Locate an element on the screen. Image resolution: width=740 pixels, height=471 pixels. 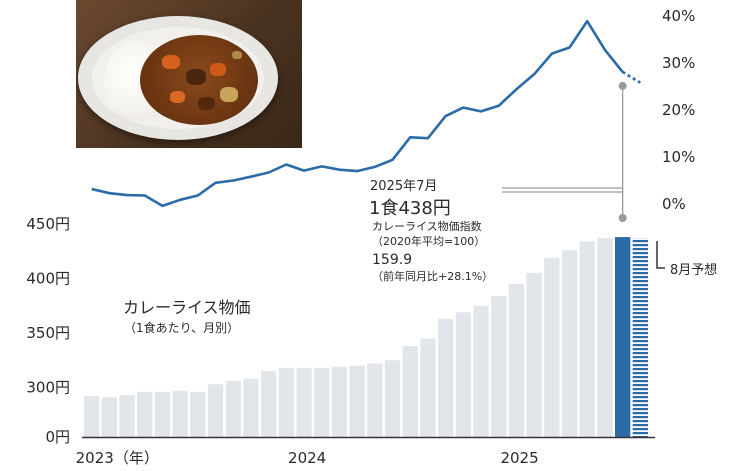
curry-sauce is located at coordinates (199, 80).